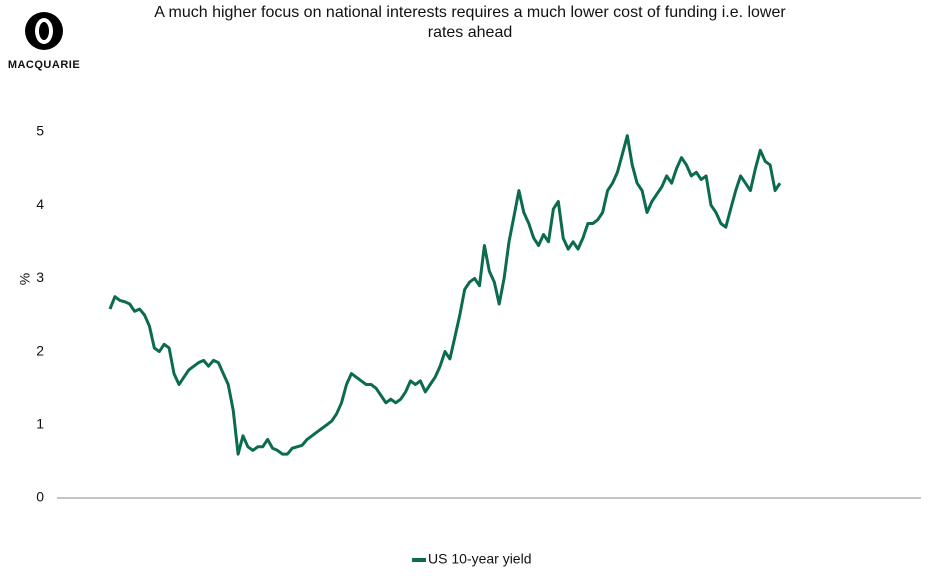  What do you see at coordinates (480, 559) in the screenshot?
I see `legend-label: US 10-year yield` at bounding box center [480, 559].